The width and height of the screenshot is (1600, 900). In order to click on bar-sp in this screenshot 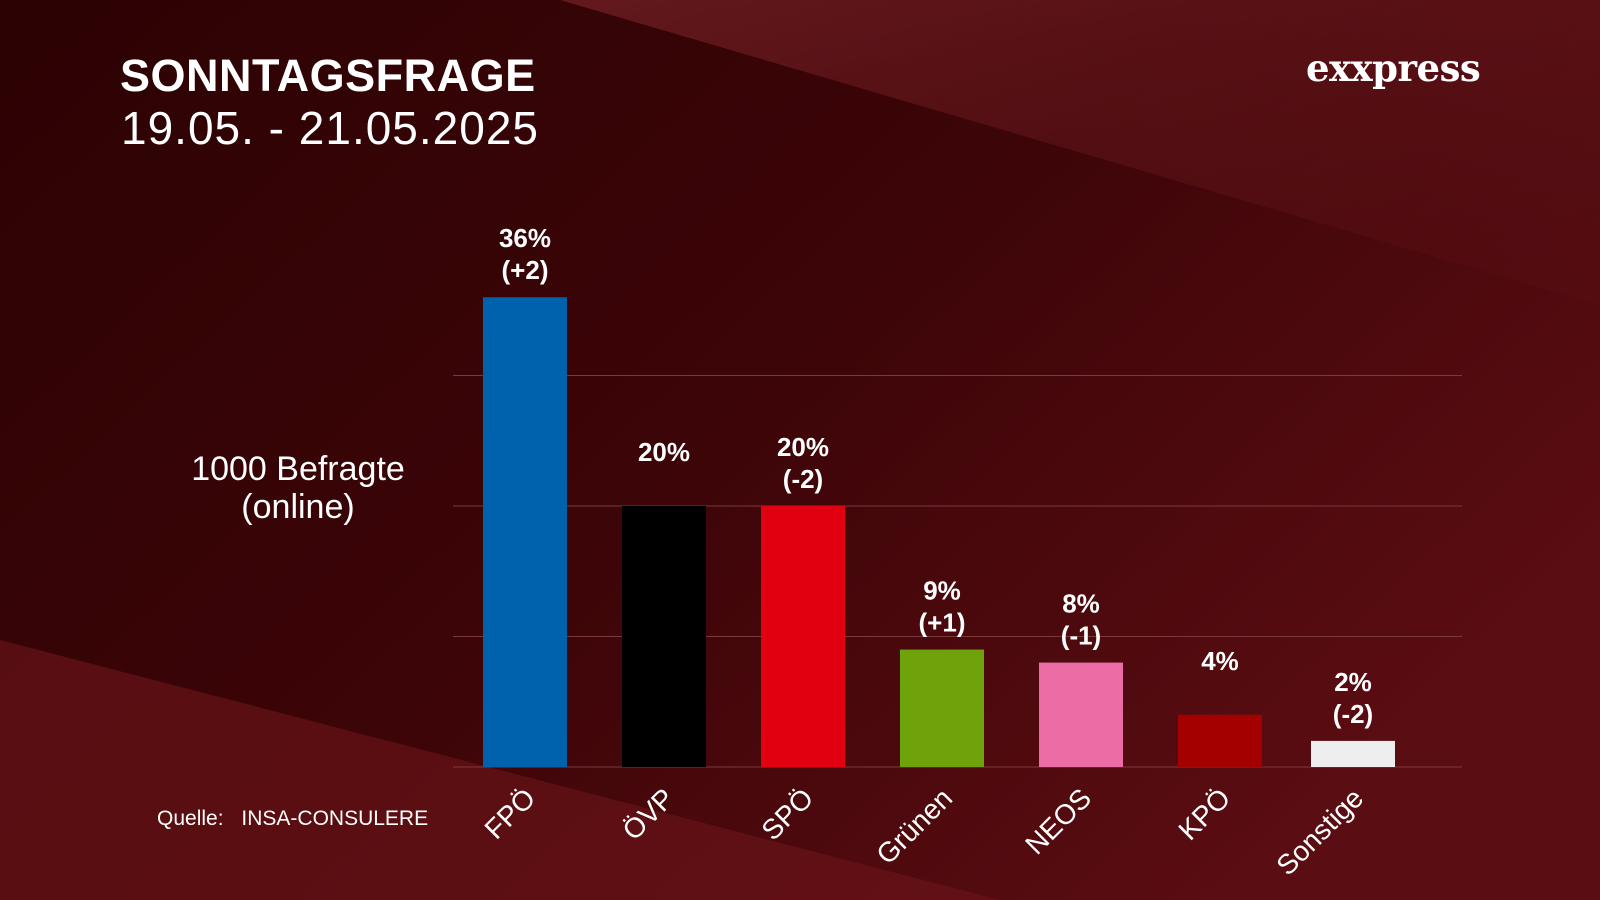, I will do `click(803, 636)`.